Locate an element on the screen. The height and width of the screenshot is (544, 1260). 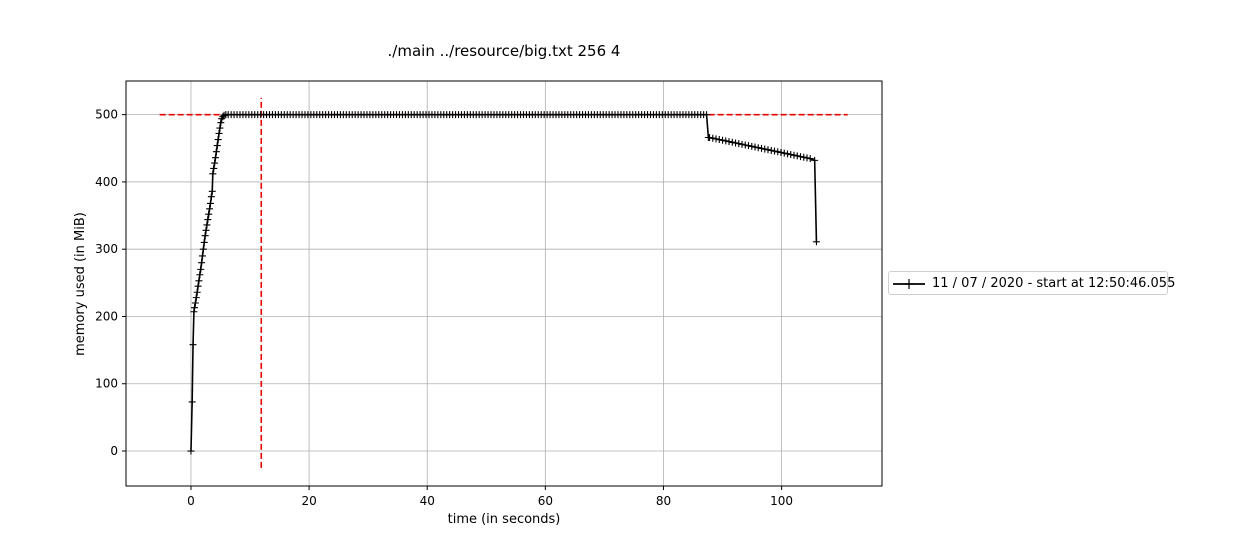
y-tick-label: 500 is located at coordinates (106, 115).